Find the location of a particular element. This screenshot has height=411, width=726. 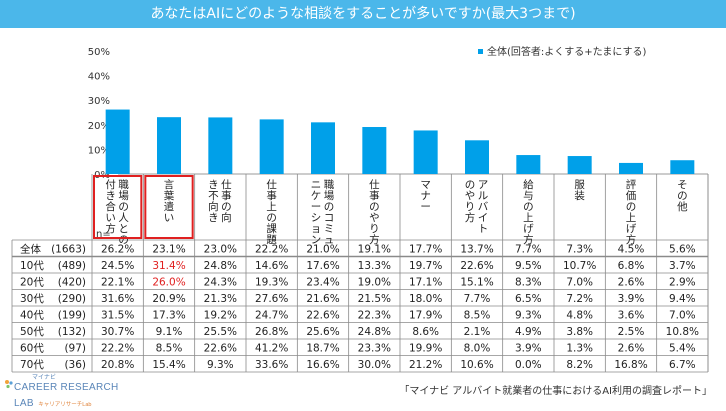

cell-value: 8.6% is located at coordinates (425, 332).